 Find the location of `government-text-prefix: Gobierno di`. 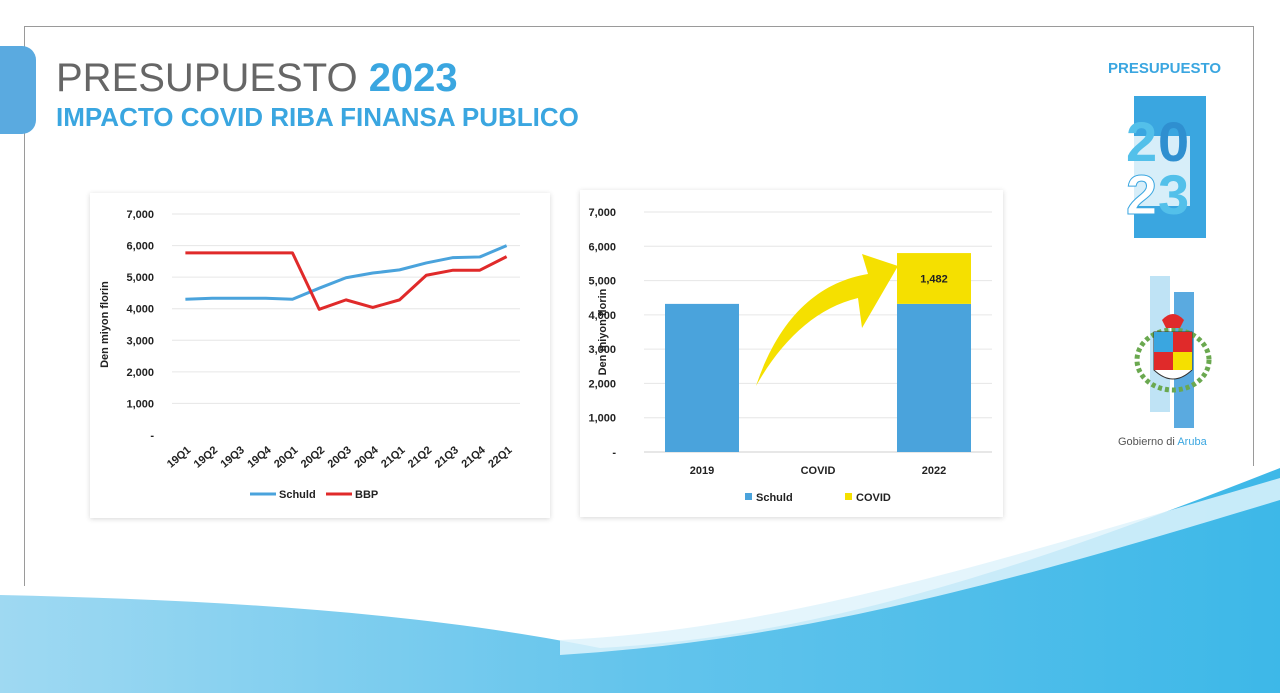

government-text-prefix: Gobierno di is located at coordinates (1148, 442).